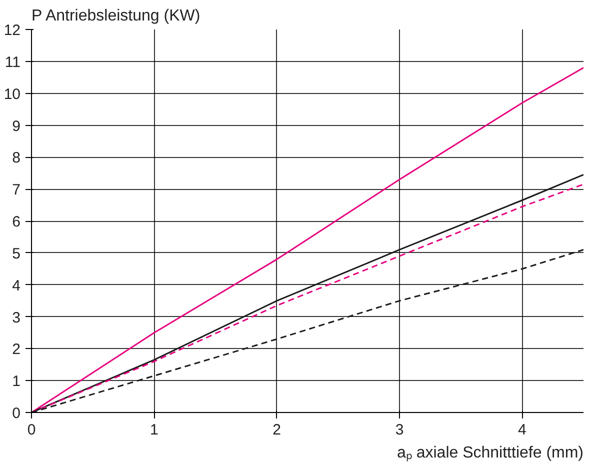 This screenshot has height=466, width=593. I want to click on y-tick-label: 10, so click(12, 94).